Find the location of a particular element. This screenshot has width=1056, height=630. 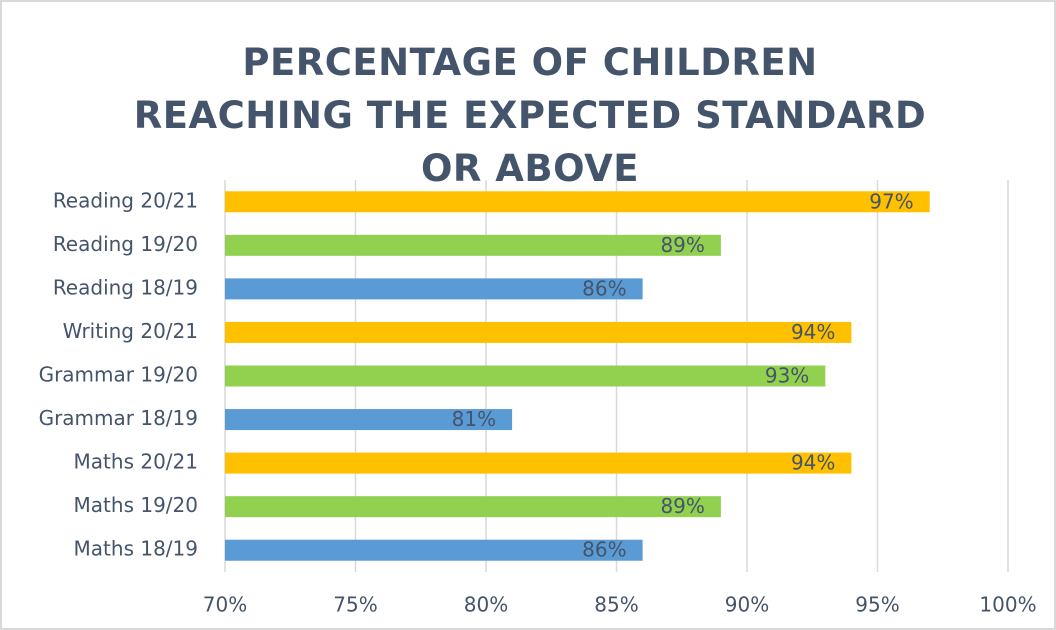

y-tick-label: Maths 19/20 is located at coordinates (136, 505).